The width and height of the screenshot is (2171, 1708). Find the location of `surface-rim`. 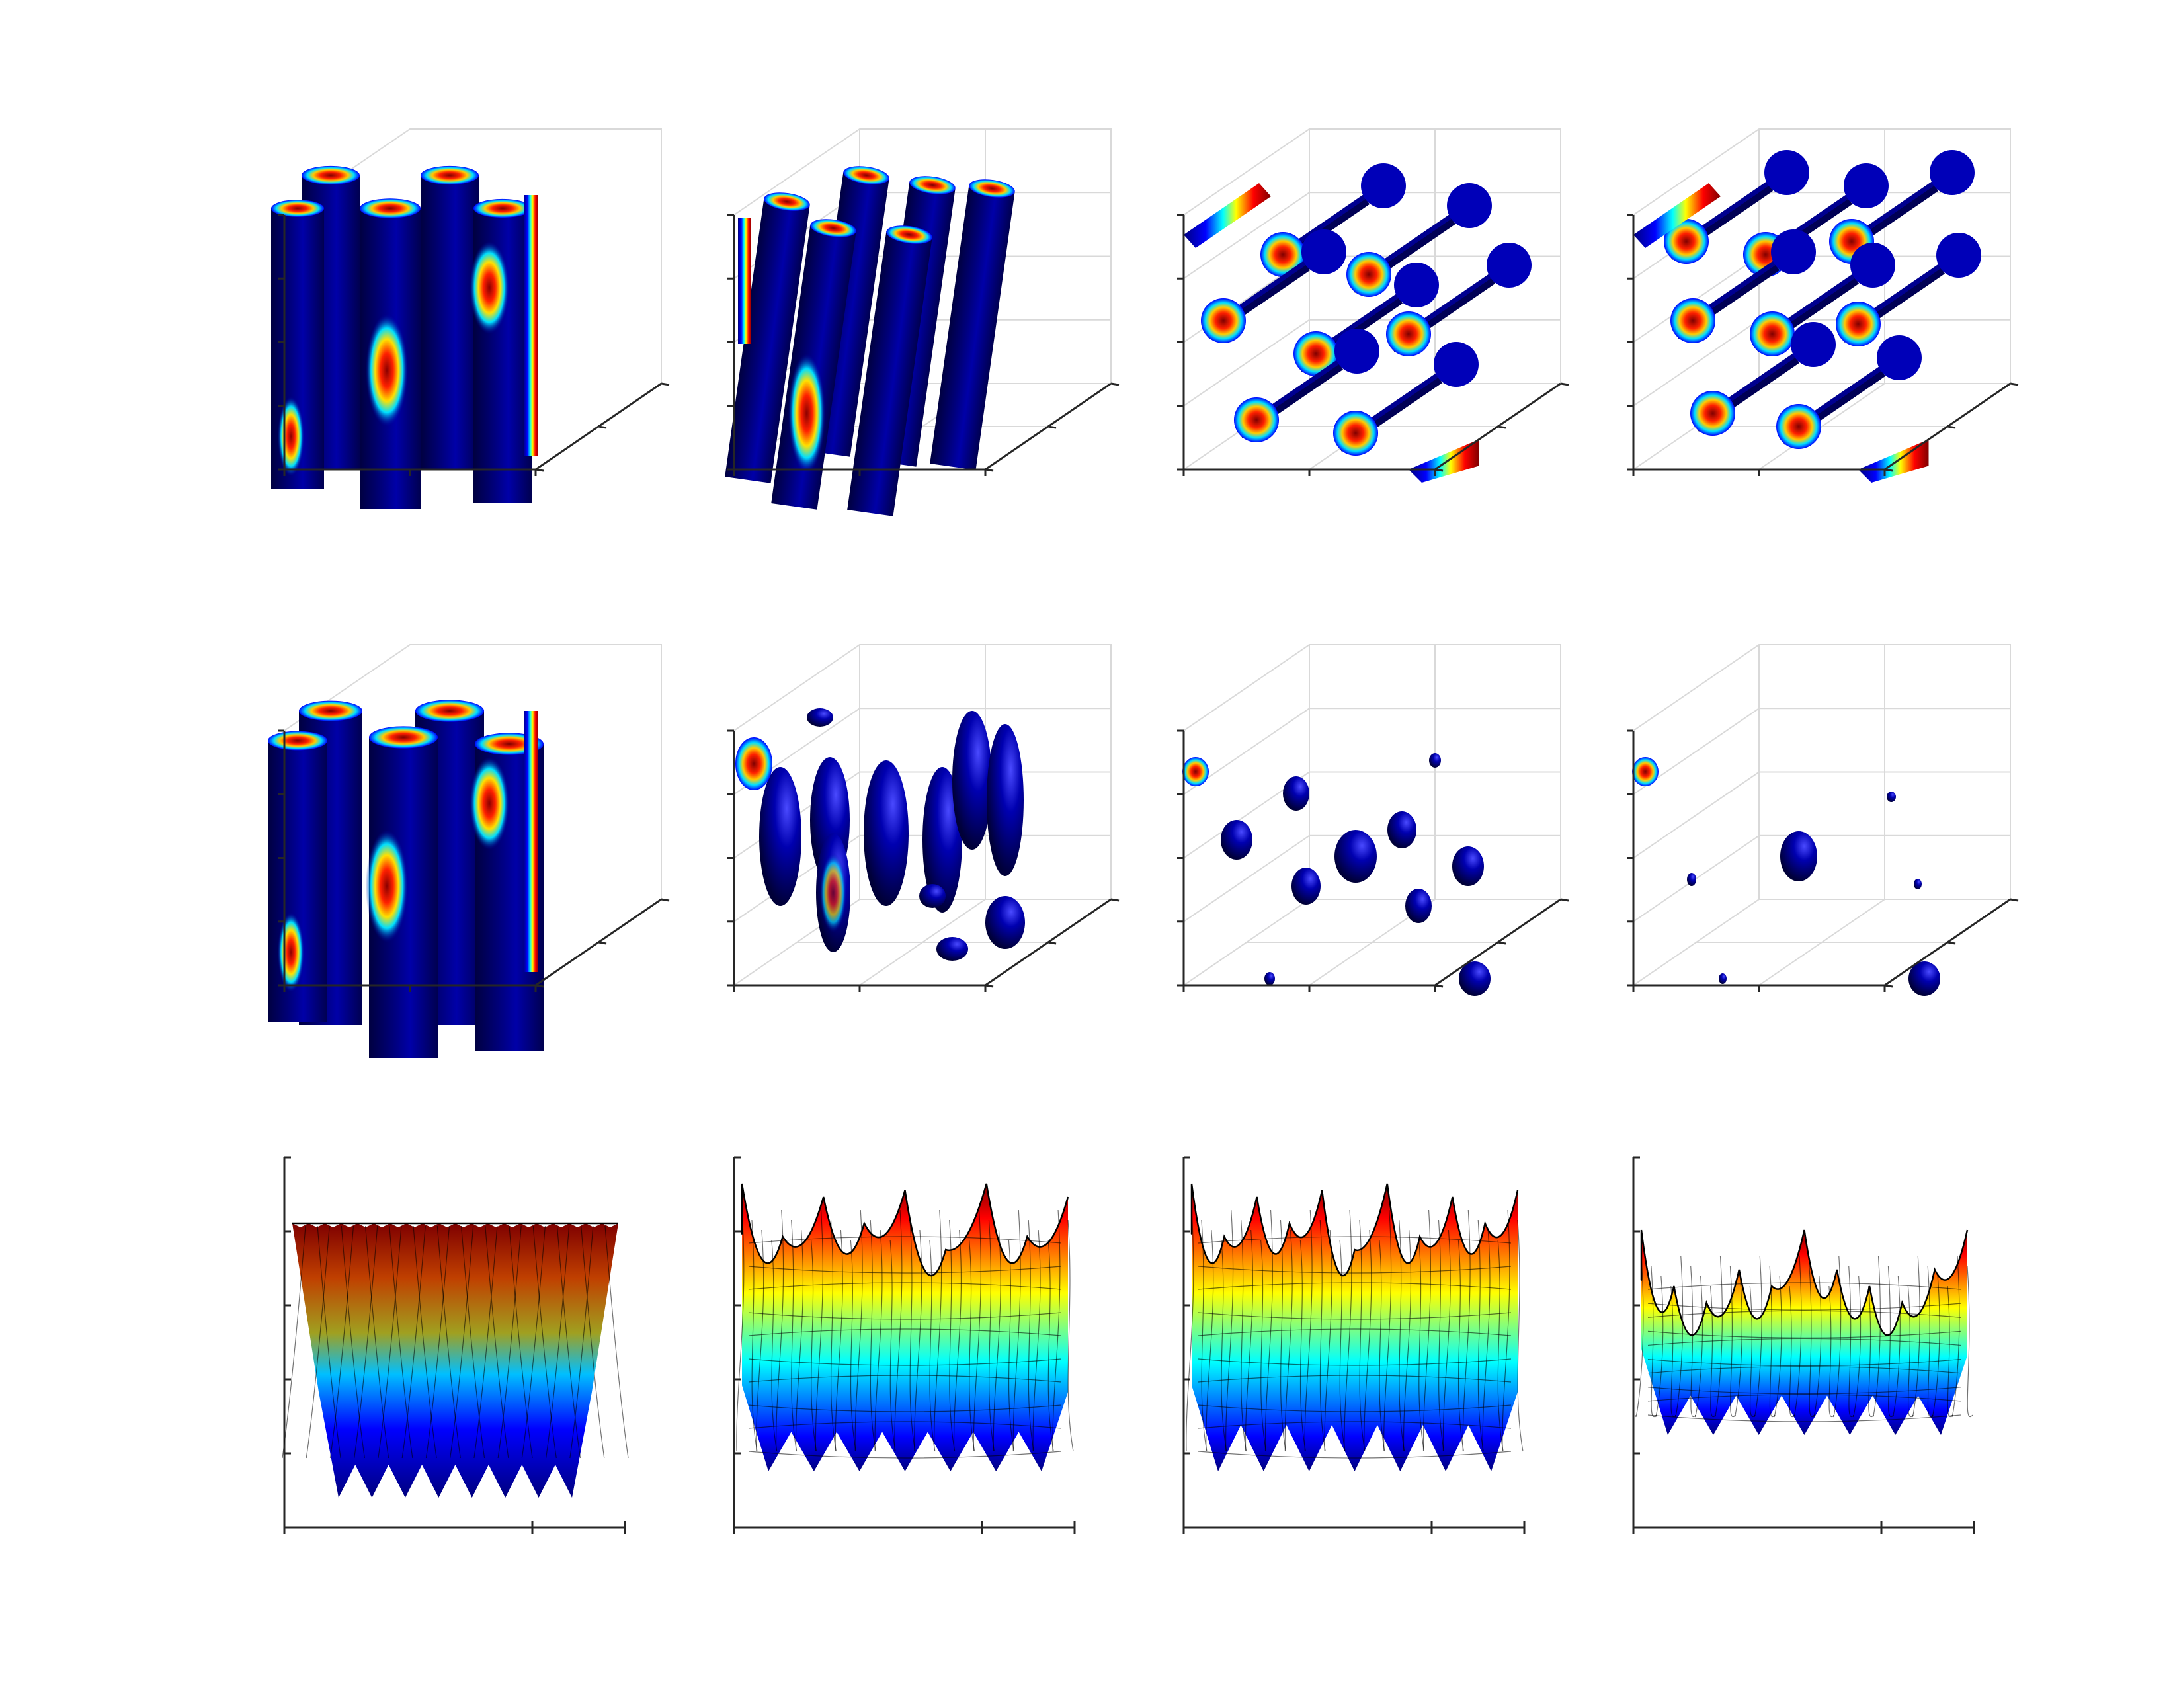

surface-rim is located at coordinates (1354, 1230).